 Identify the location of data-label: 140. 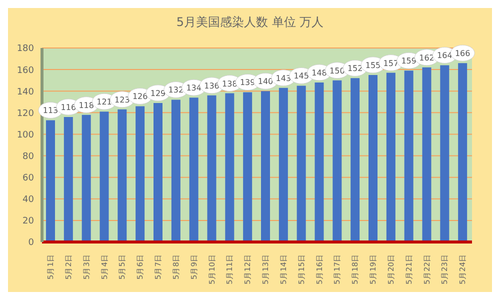
(266, 81).